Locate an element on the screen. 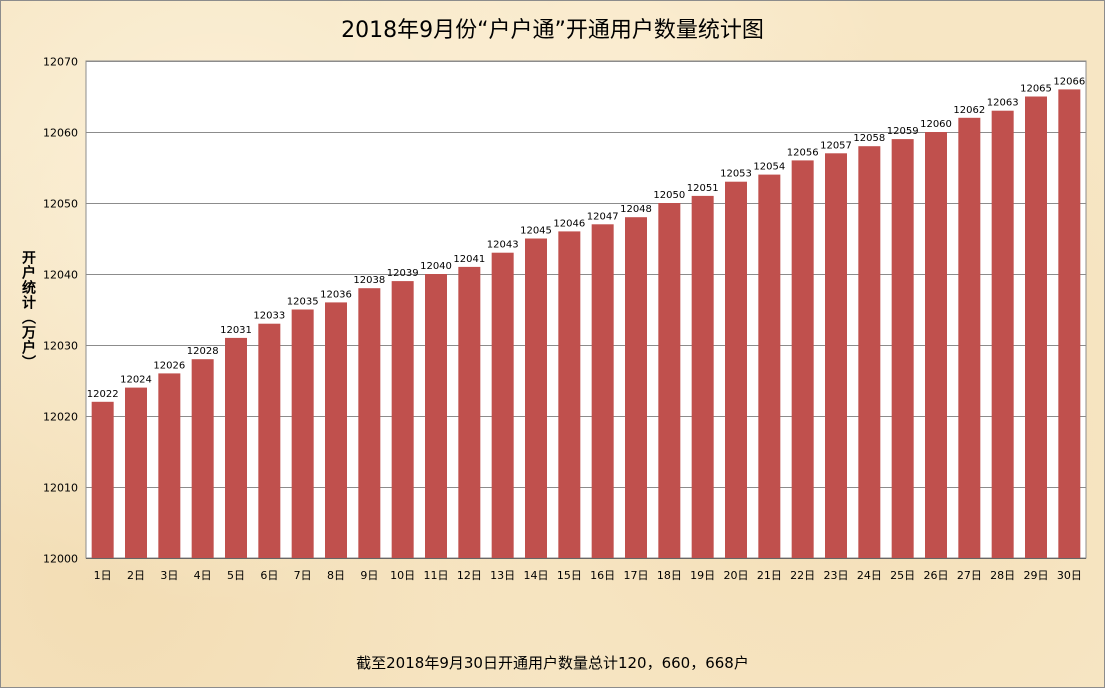 The width and height of the screenshot is (1105, 688). y-tick-label: 12070 is located at coordinates (60, 62).